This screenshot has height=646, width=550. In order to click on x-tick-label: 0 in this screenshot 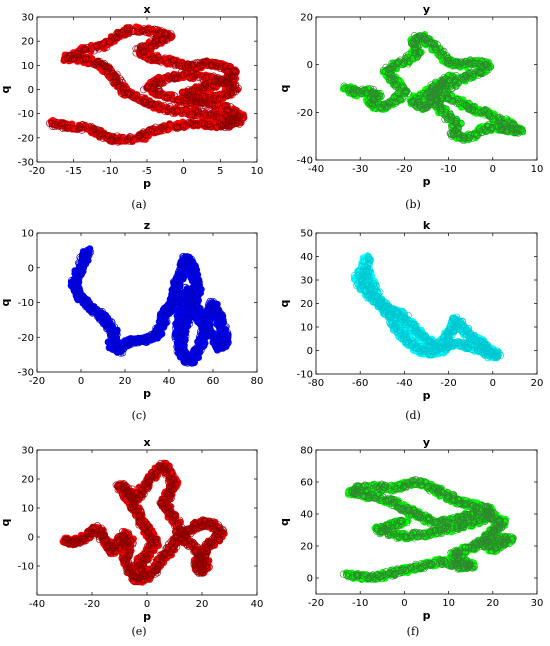, I will do `click(183, 171)`.